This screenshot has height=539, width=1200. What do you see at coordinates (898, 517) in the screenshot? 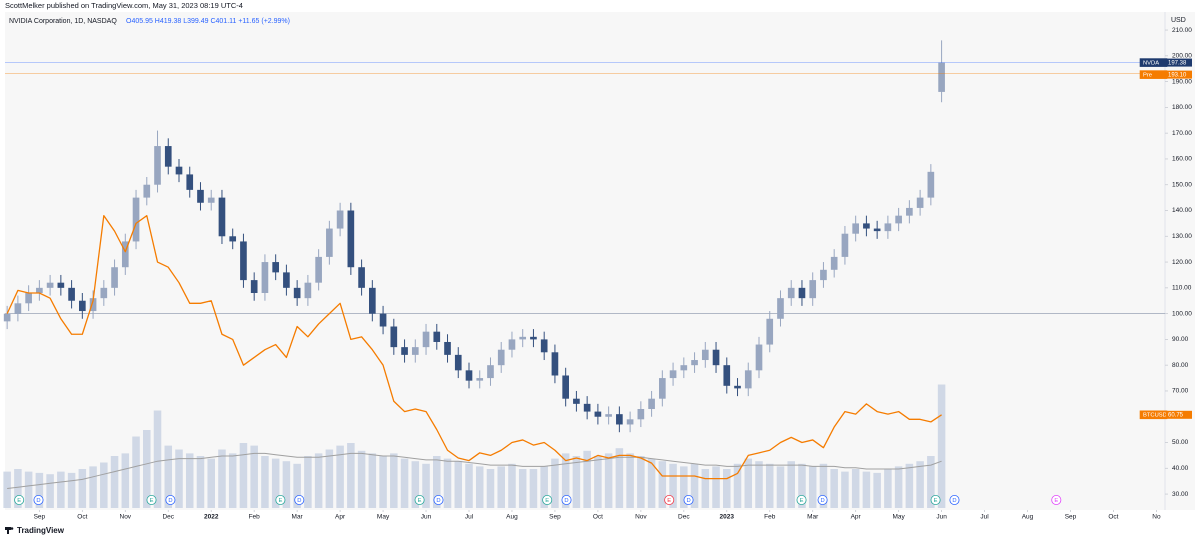
I see `x-tick-label: May` at bounding box center [898, 517].